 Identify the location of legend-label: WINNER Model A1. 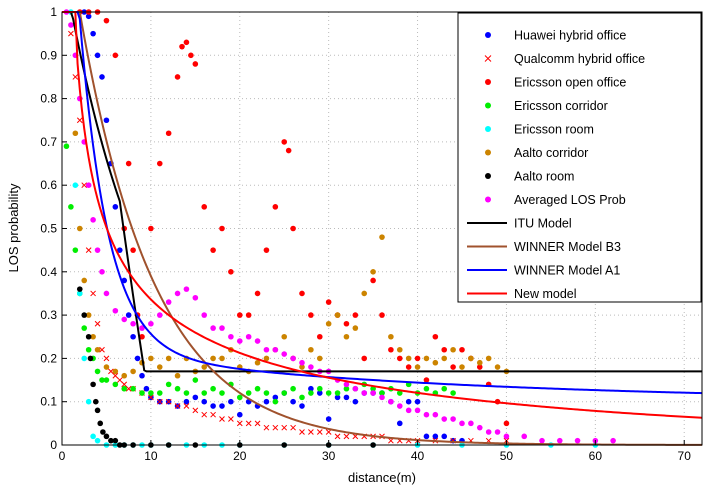
(567, 271).